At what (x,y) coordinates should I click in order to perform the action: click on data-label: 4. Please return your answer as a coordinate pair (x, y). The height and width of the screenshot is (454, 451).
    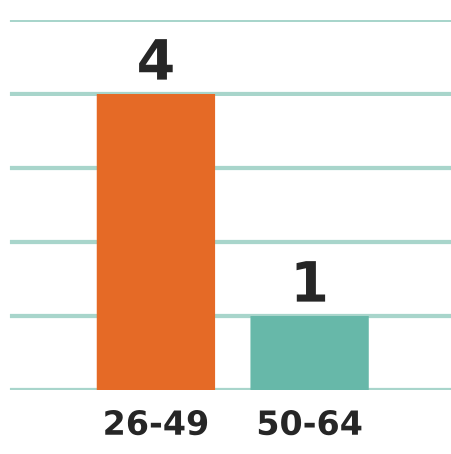
    Looking at the image, I should click on (156, 59).